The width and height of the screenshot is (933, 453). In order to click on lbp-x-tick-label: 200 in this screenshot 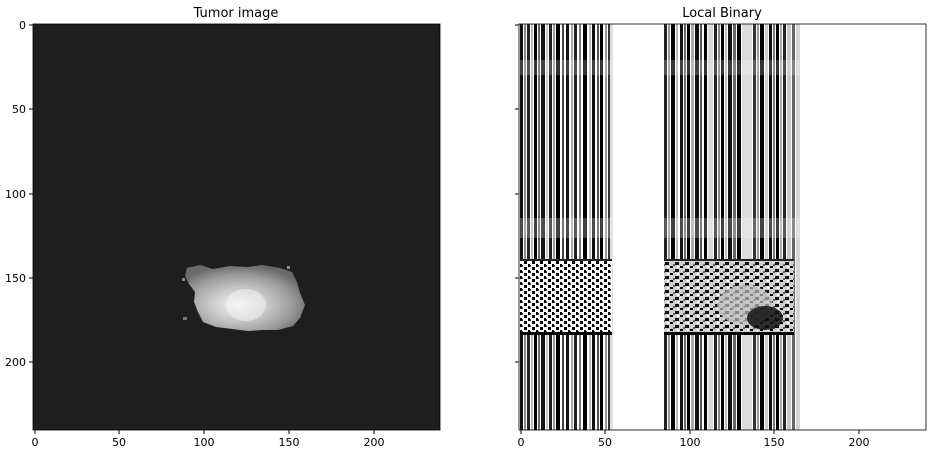, I will do `click(859, 442)`.